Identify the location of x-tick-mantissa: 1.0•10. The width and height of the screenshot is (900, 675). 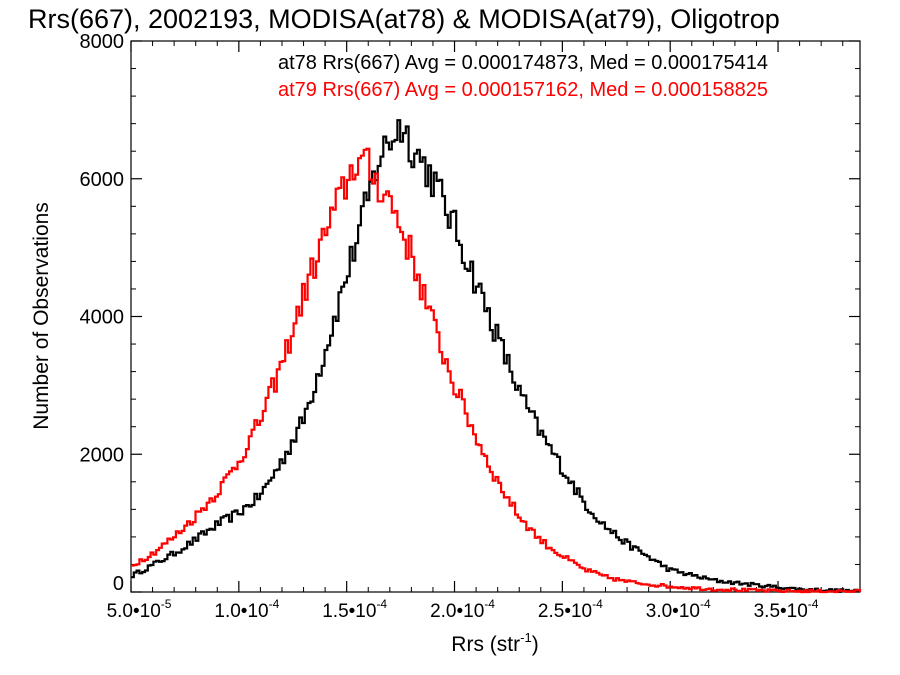
(241, 611).